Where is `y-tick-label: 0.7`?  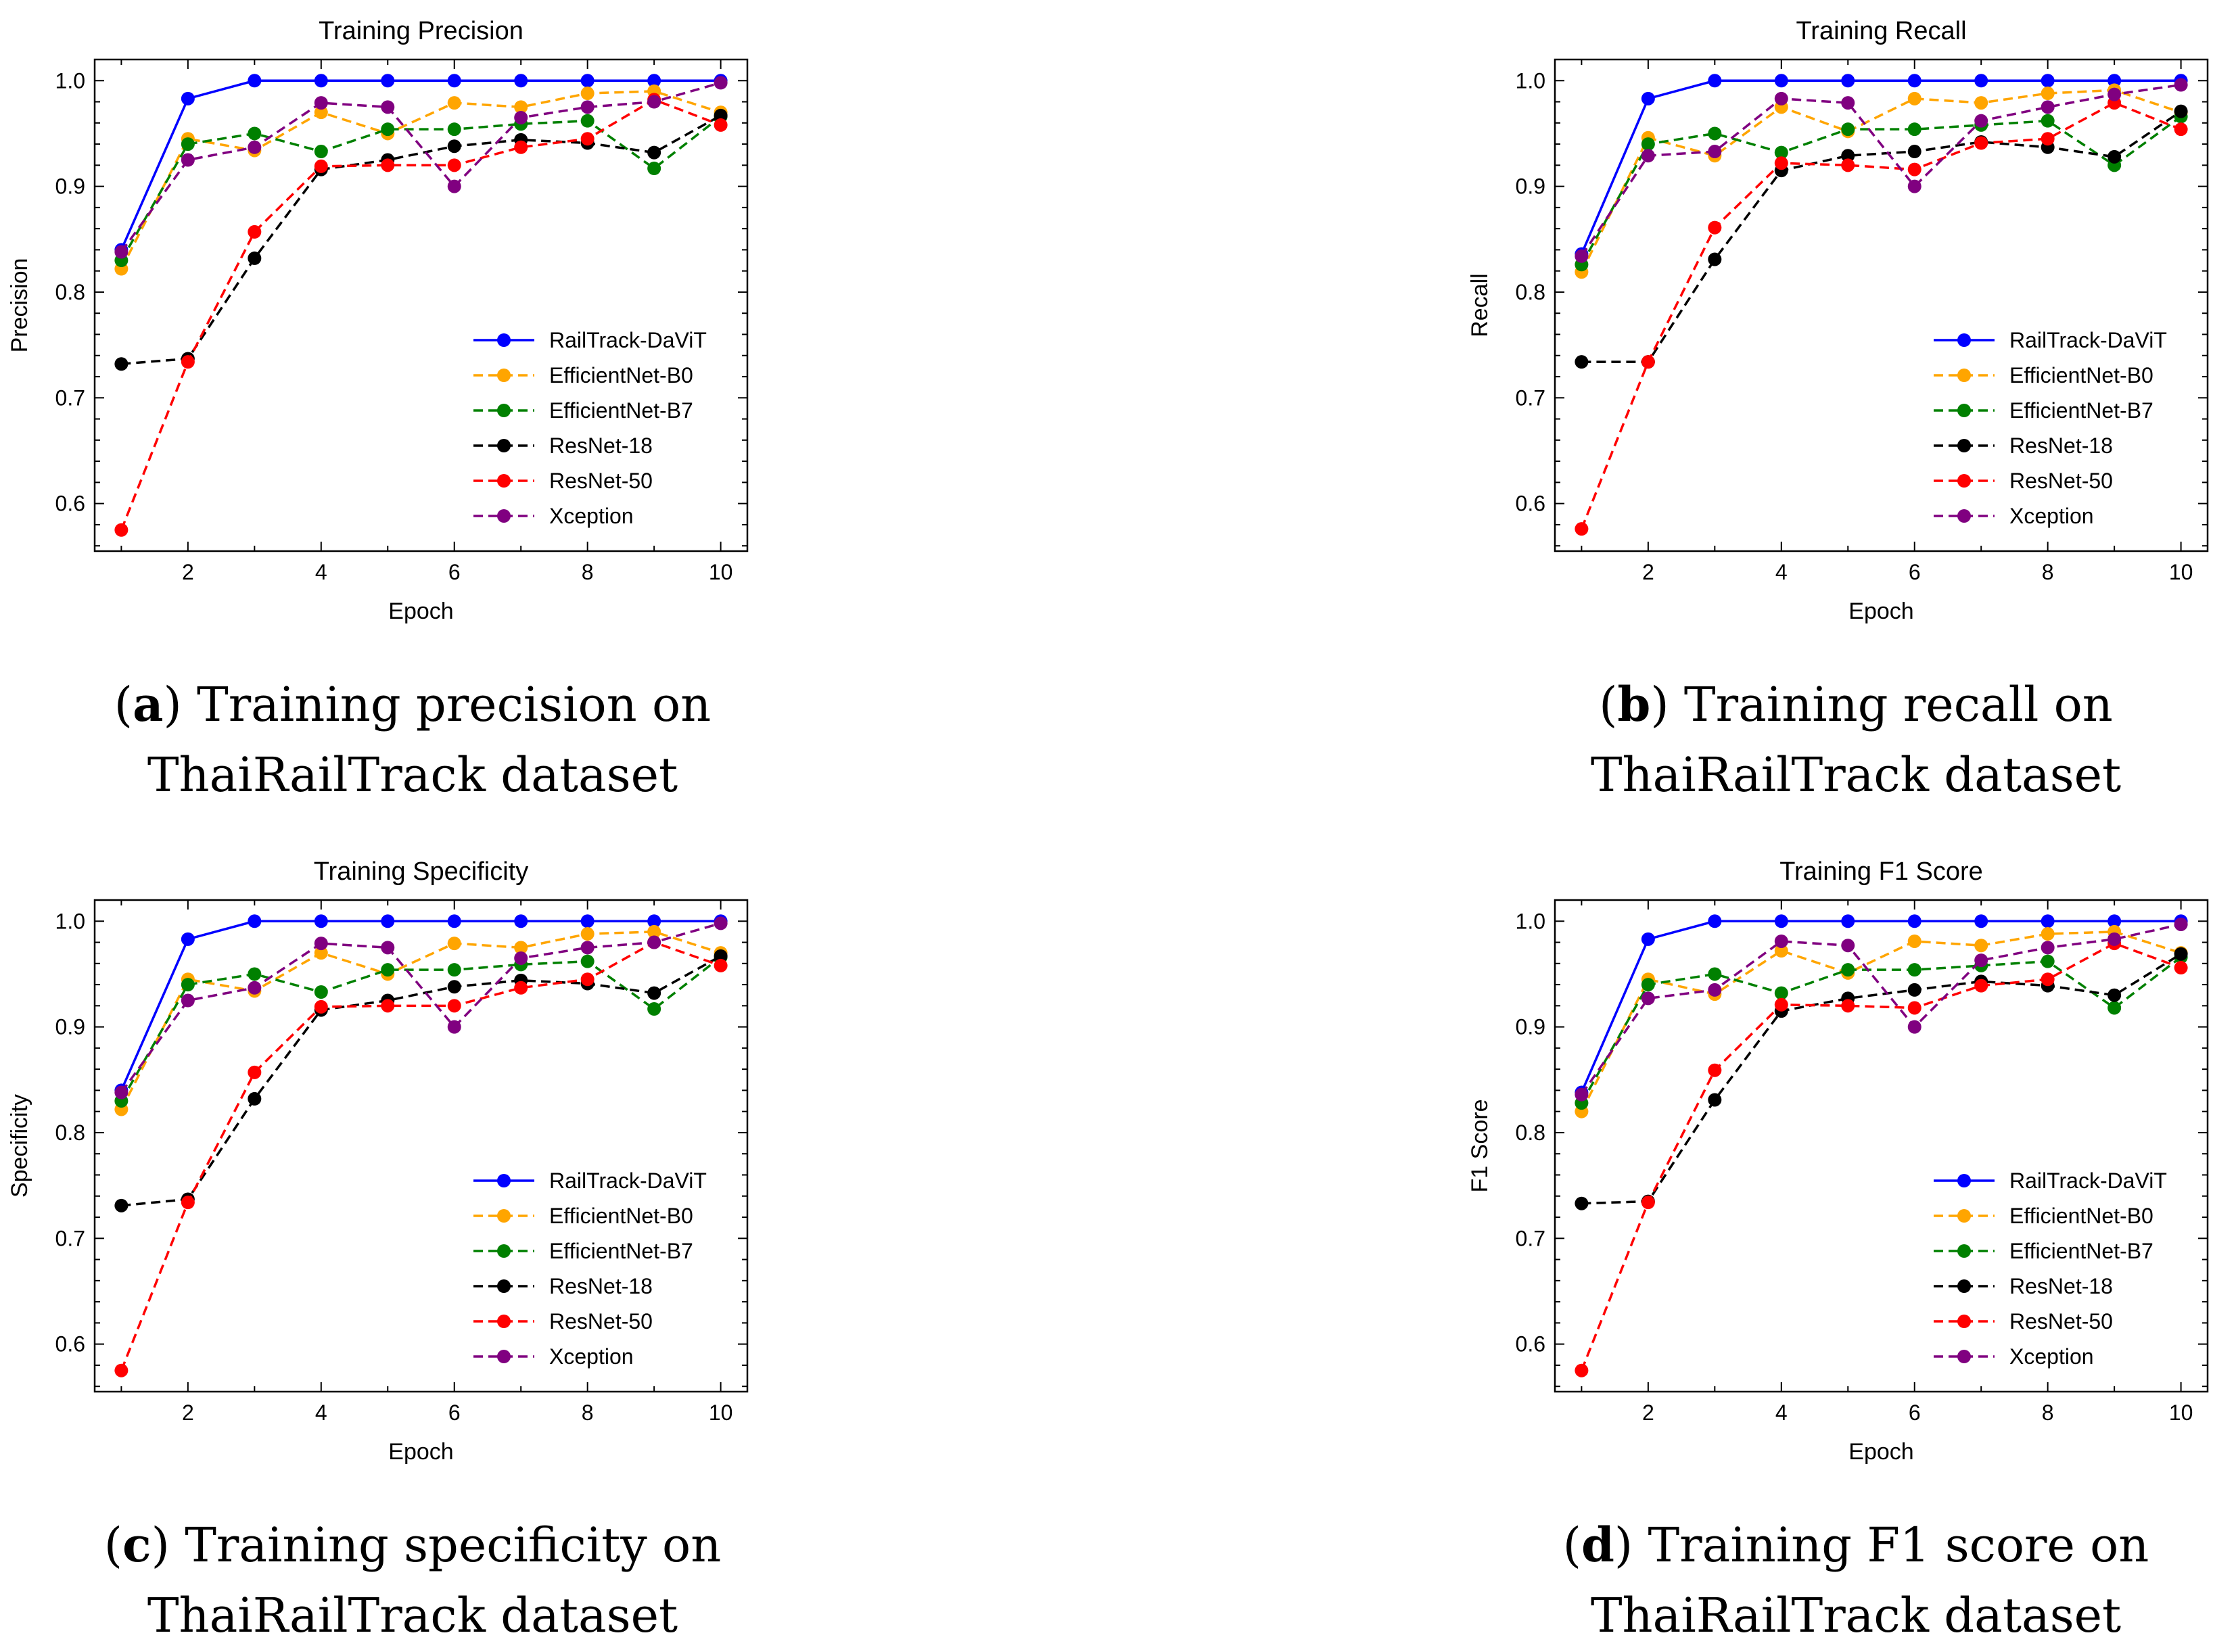
y-tick-label: 0.7 is located at coordinates (70, 397).